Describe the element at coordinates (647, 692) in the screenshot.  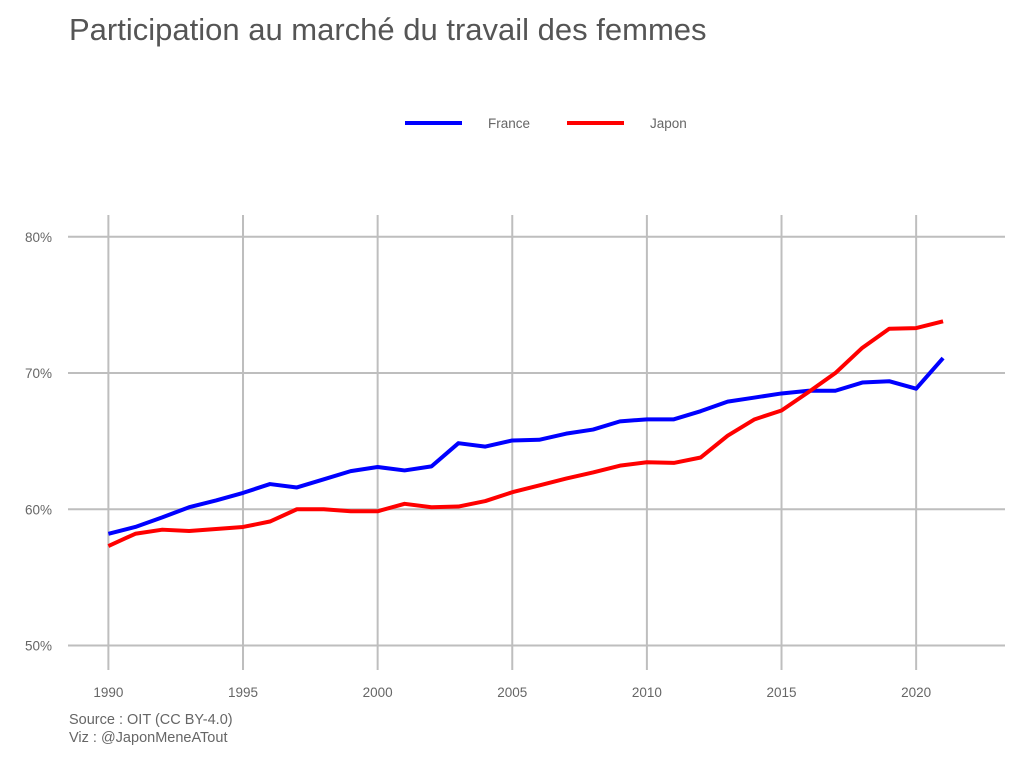
I see `x-tick-label: 2010` at that location.